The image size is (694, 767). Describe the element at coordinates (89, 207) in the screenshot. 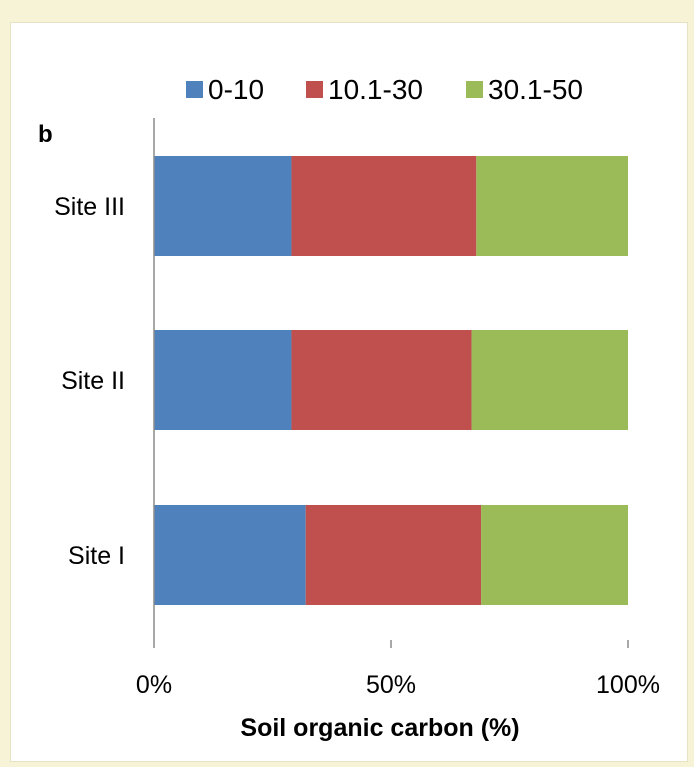

I see `category-label: Site III` at that location.